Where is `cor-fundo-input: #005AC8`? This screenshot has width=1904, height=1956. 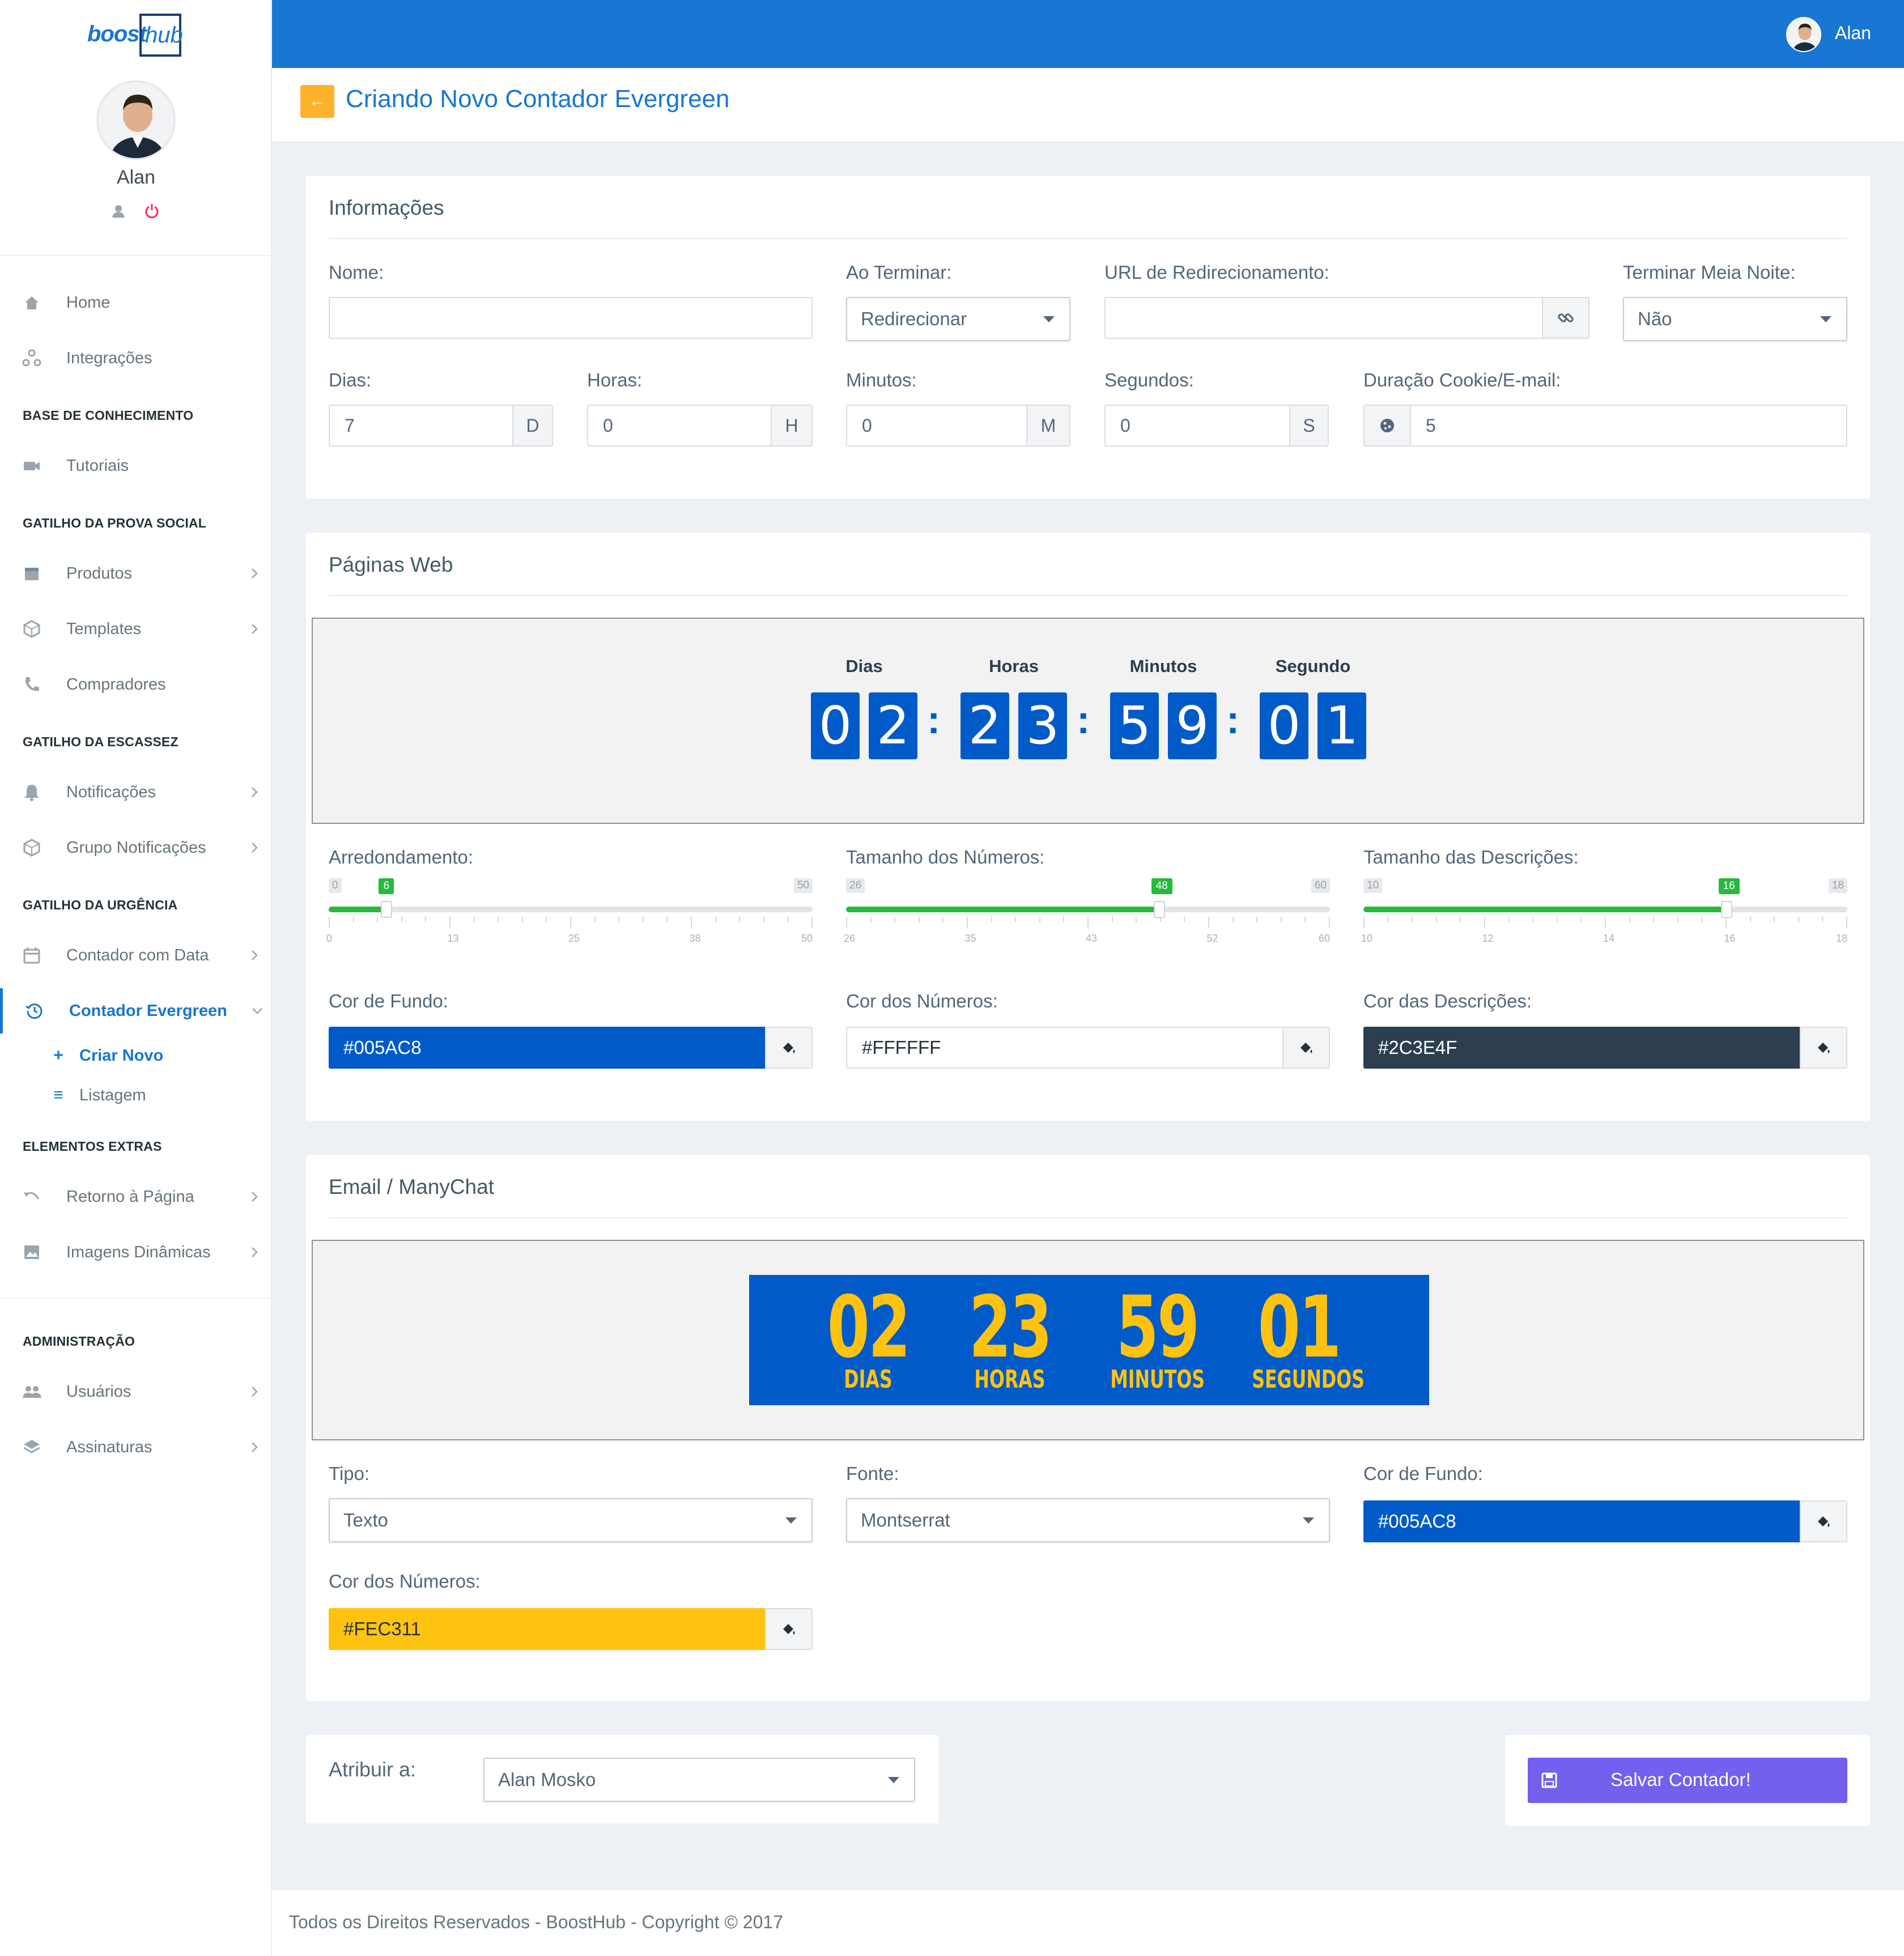 cor-fundo-input: #005AC8 is located at coordinates (547, 1048).